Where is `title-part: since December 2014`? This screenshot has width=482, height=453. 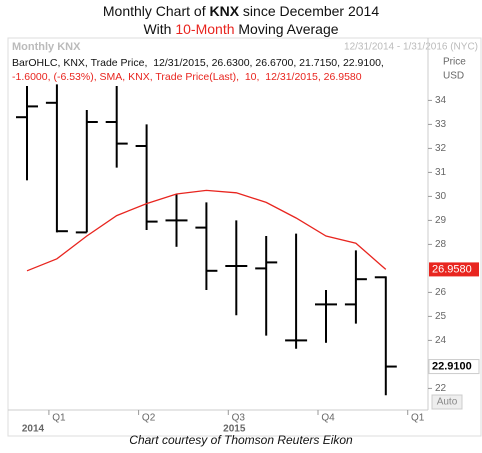 title-part: since December 2014 is located at coordinates (309, 11).